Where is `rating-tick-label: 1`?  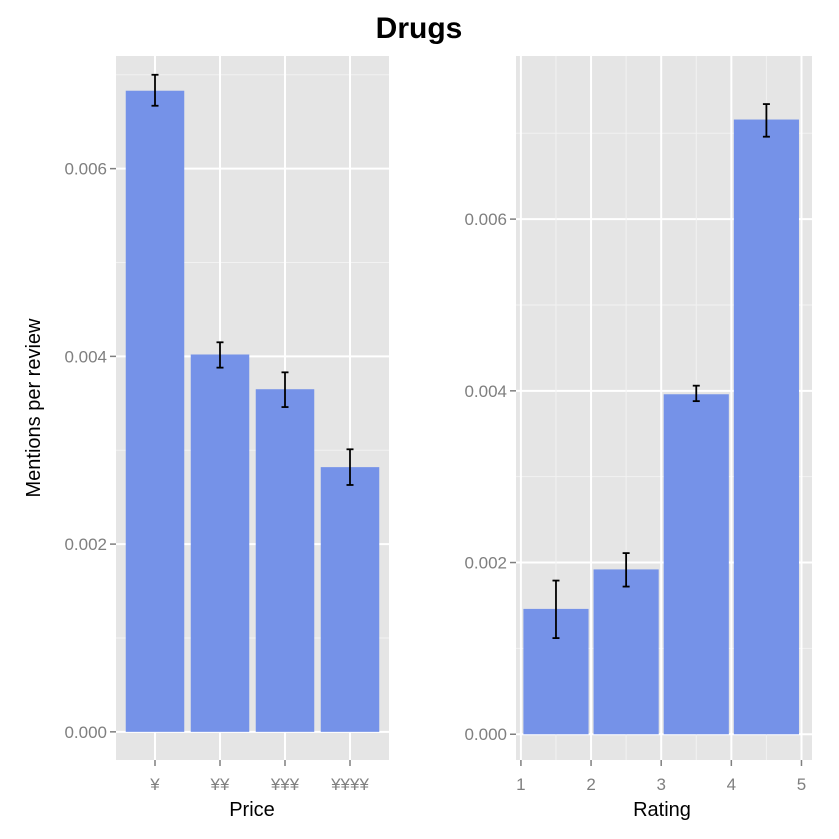
rating-tick-label: 1 is located at coordinates (520, 784).